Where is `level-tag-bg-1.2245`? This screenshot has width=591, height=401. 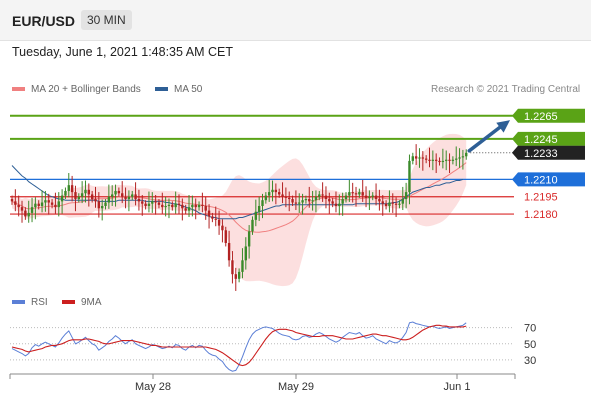 level-tag-bg-1.2245 is located at coordinates (548, 138).